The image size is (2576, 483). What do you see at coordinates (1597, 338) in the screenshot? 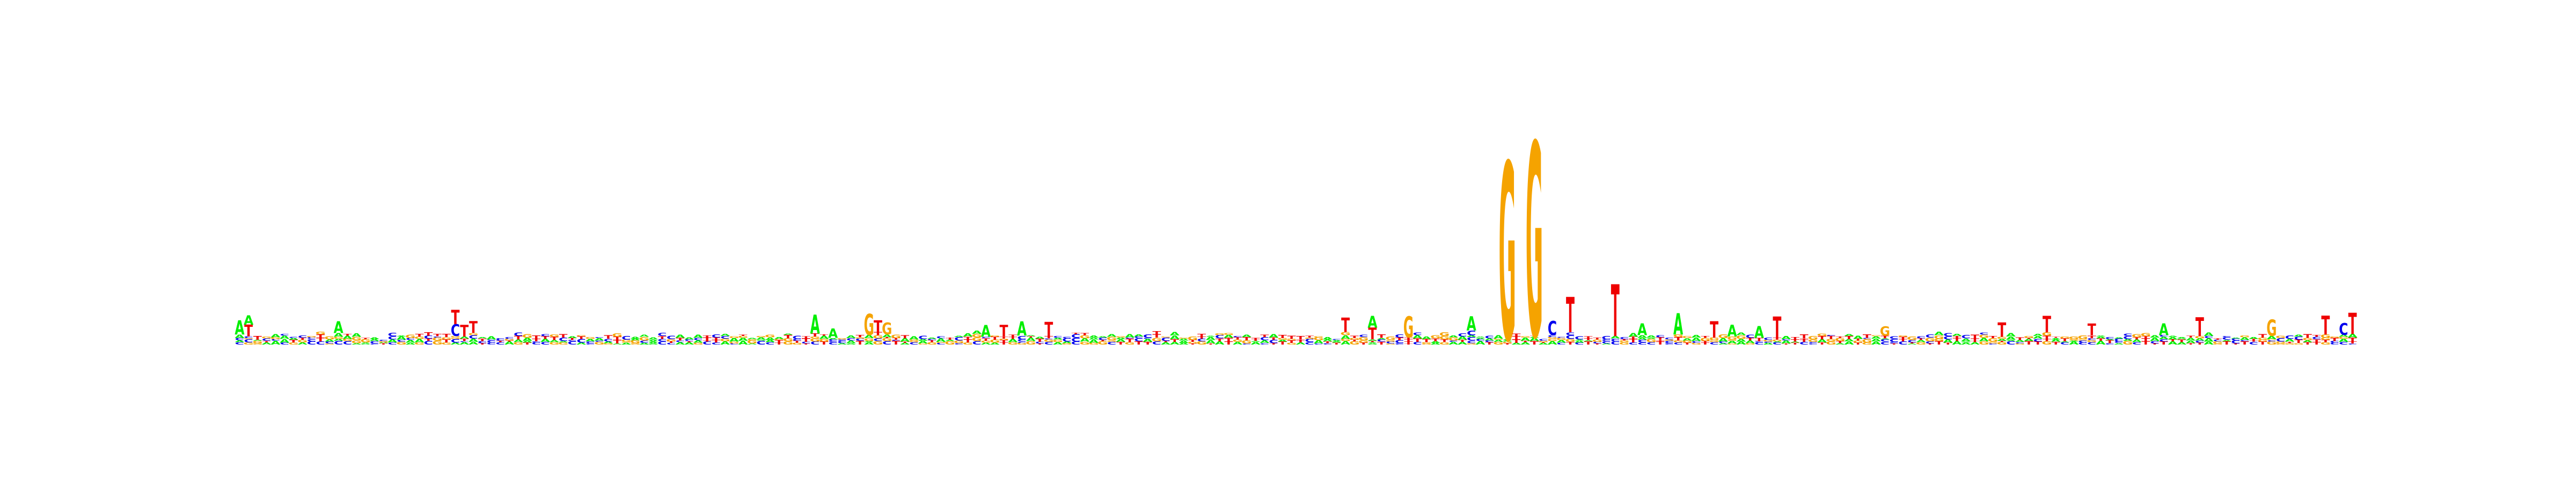
I see `logo-letter-t-pos-151: T` at bounding box center [1597, 338].